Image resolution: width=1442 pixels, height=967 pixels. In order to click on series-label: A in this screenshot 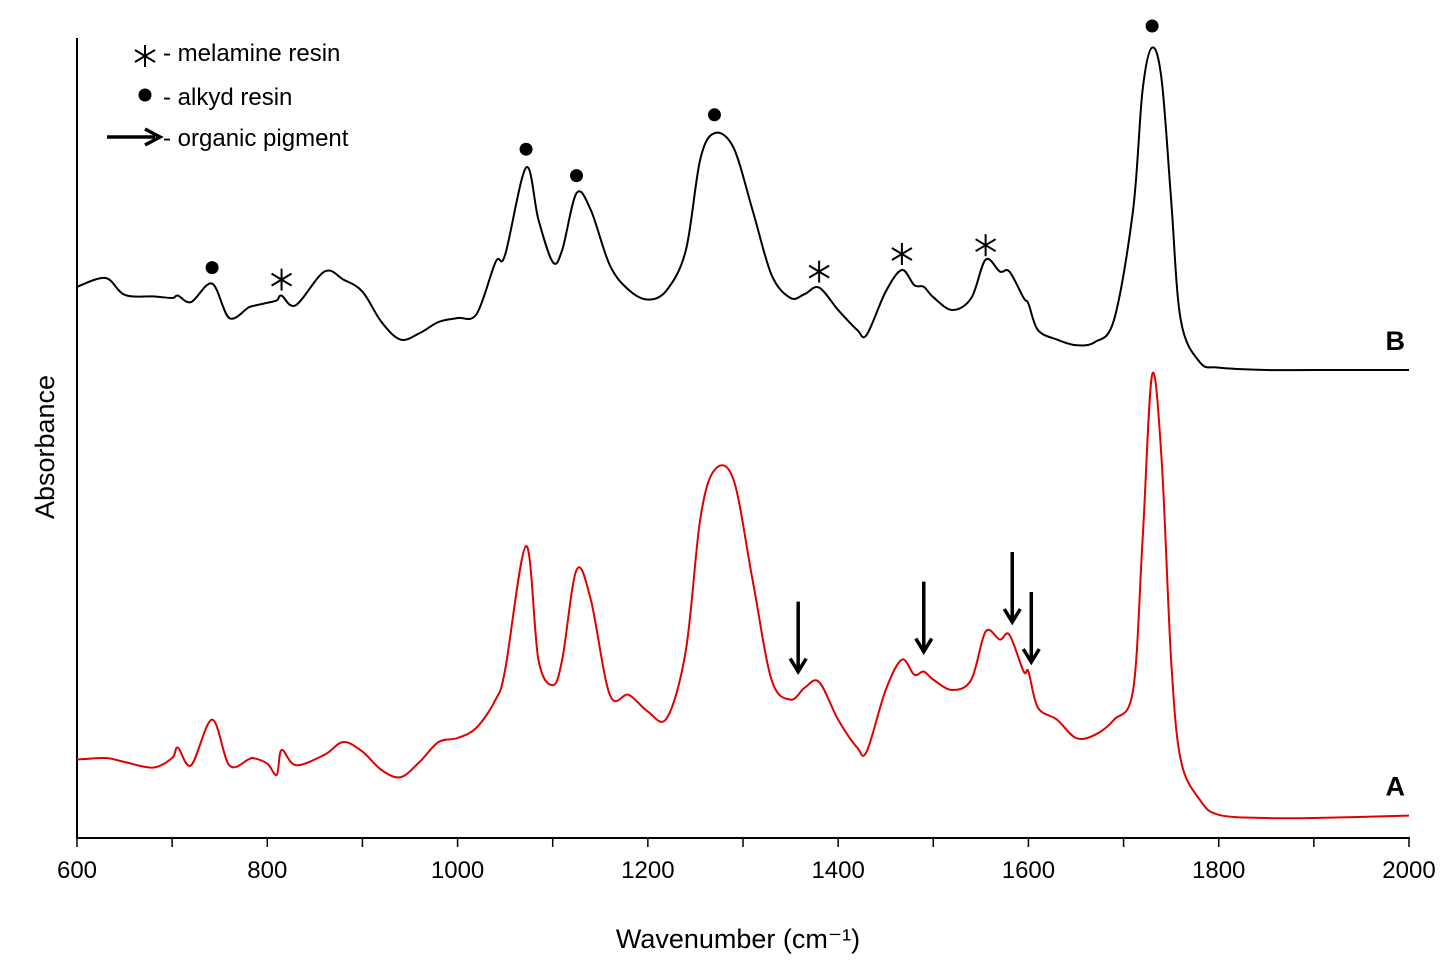, I will do `click(1396, 787)`.